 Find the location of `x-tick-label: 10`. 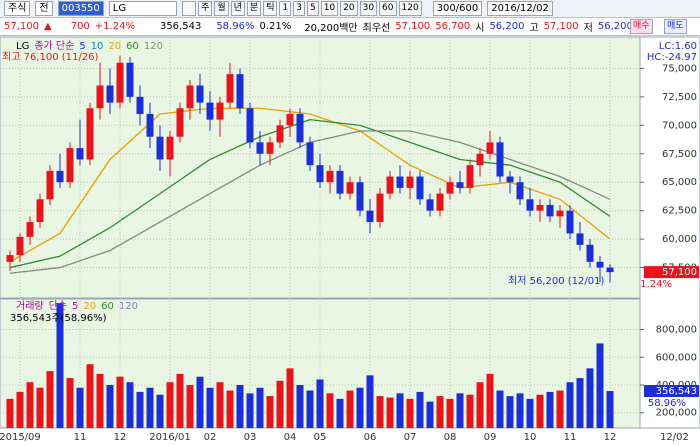

x-tick-label: 10 is located at coordinates (530, 437).